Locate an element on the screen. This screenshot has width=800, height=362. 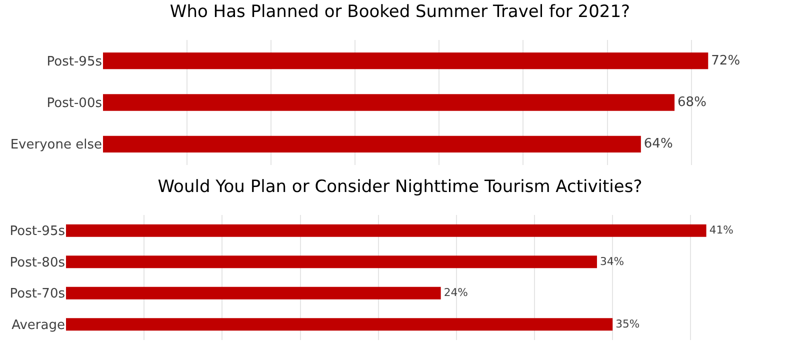
chart-title: Would You Plan or Consider Nighttime Tourism Activities? is located at coordinates (400, 187).